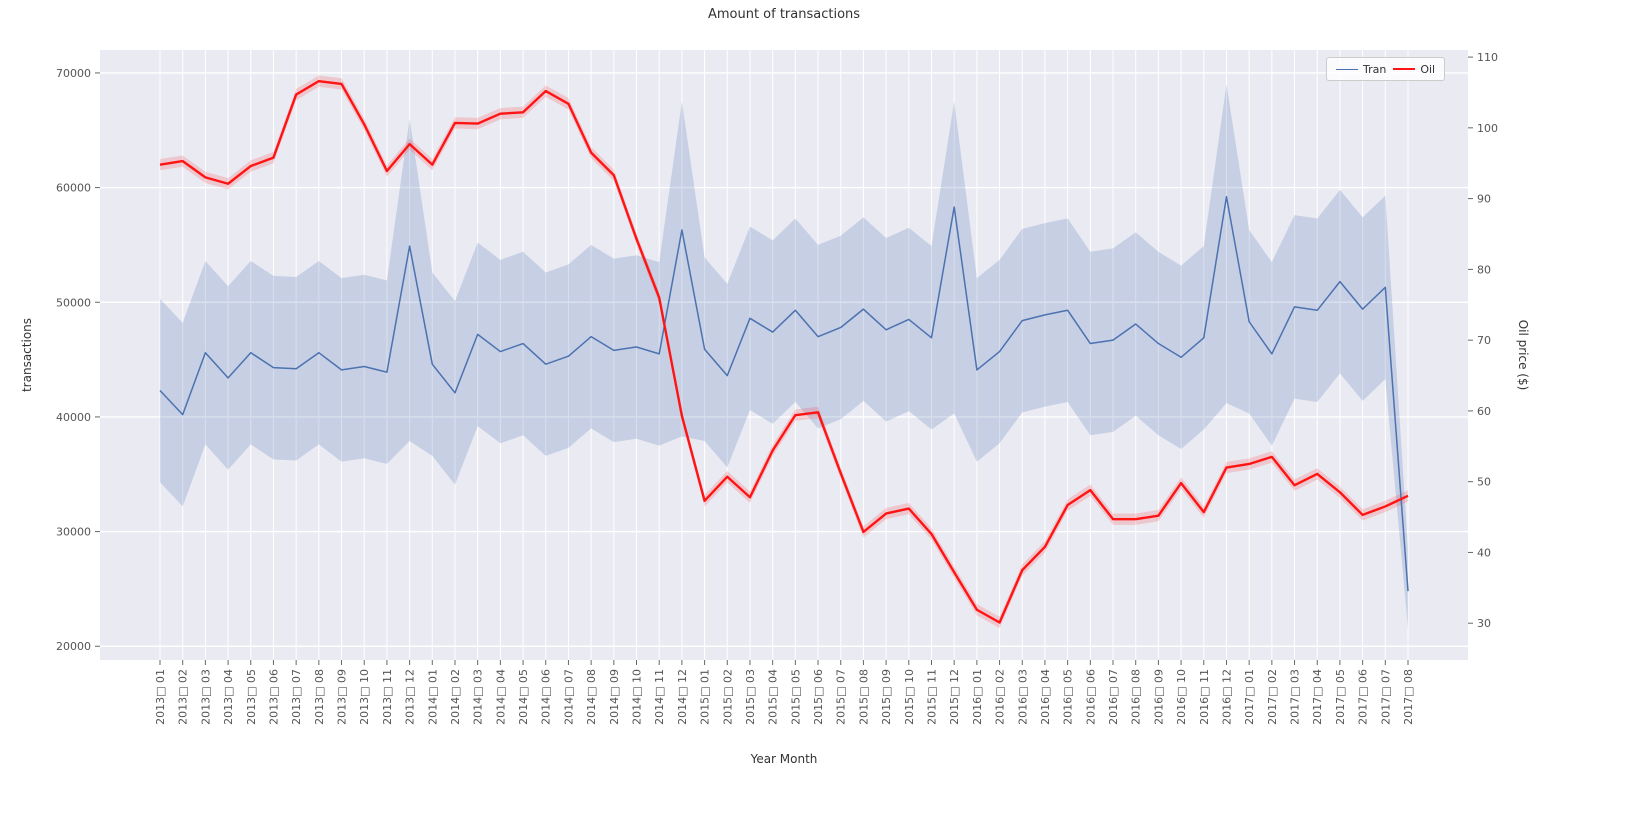 Image resolution: width=1634 pixels, height=814 pixels. I want to click on x-tick-label: 2017□ 07, so click(1385, 697).